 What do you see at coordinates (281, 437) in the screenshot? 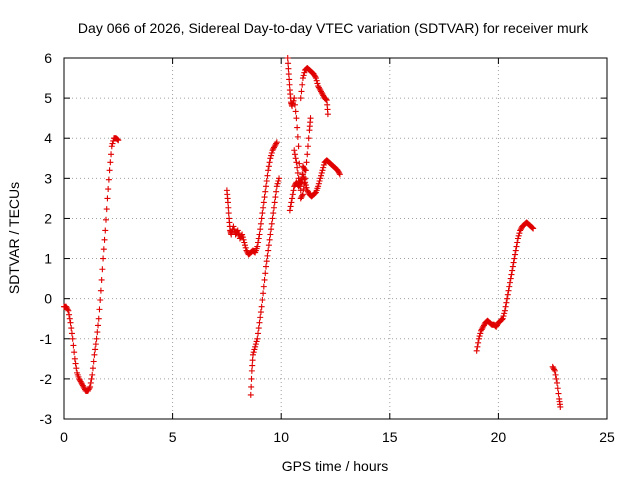
I see `x-tick-label: 10` at bounding box center [281, 437].